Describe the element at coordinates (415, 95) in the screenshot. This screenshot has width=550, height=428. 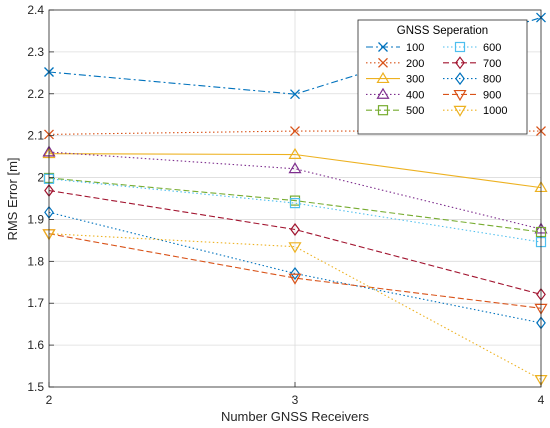
I see `legend-label: 400` at that location.